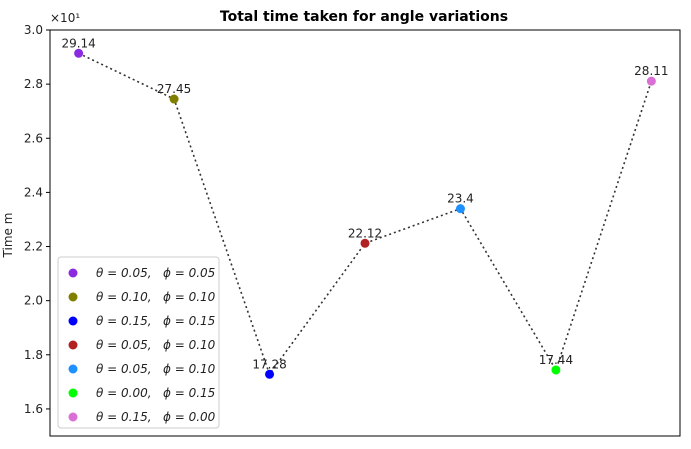  I want to click on y-tick-label: 2.8, so click(33, 84).